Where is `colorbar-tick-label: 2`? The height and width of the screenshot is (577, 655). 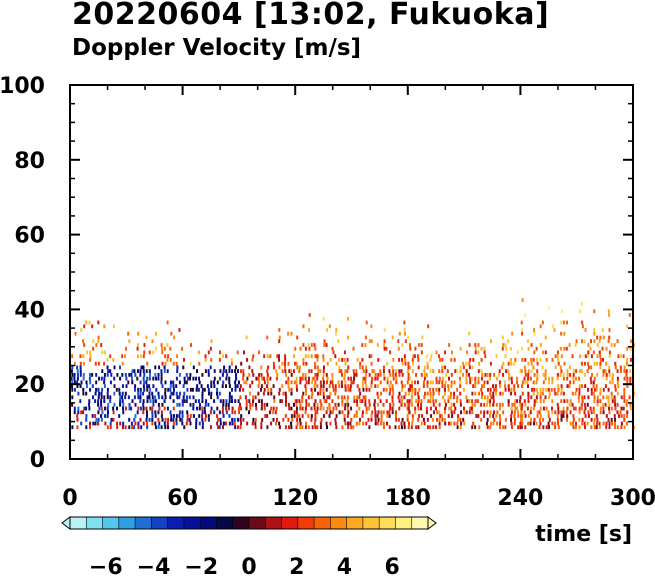 colorbar-tick-label: 2 is located at coordinates (296, 566).